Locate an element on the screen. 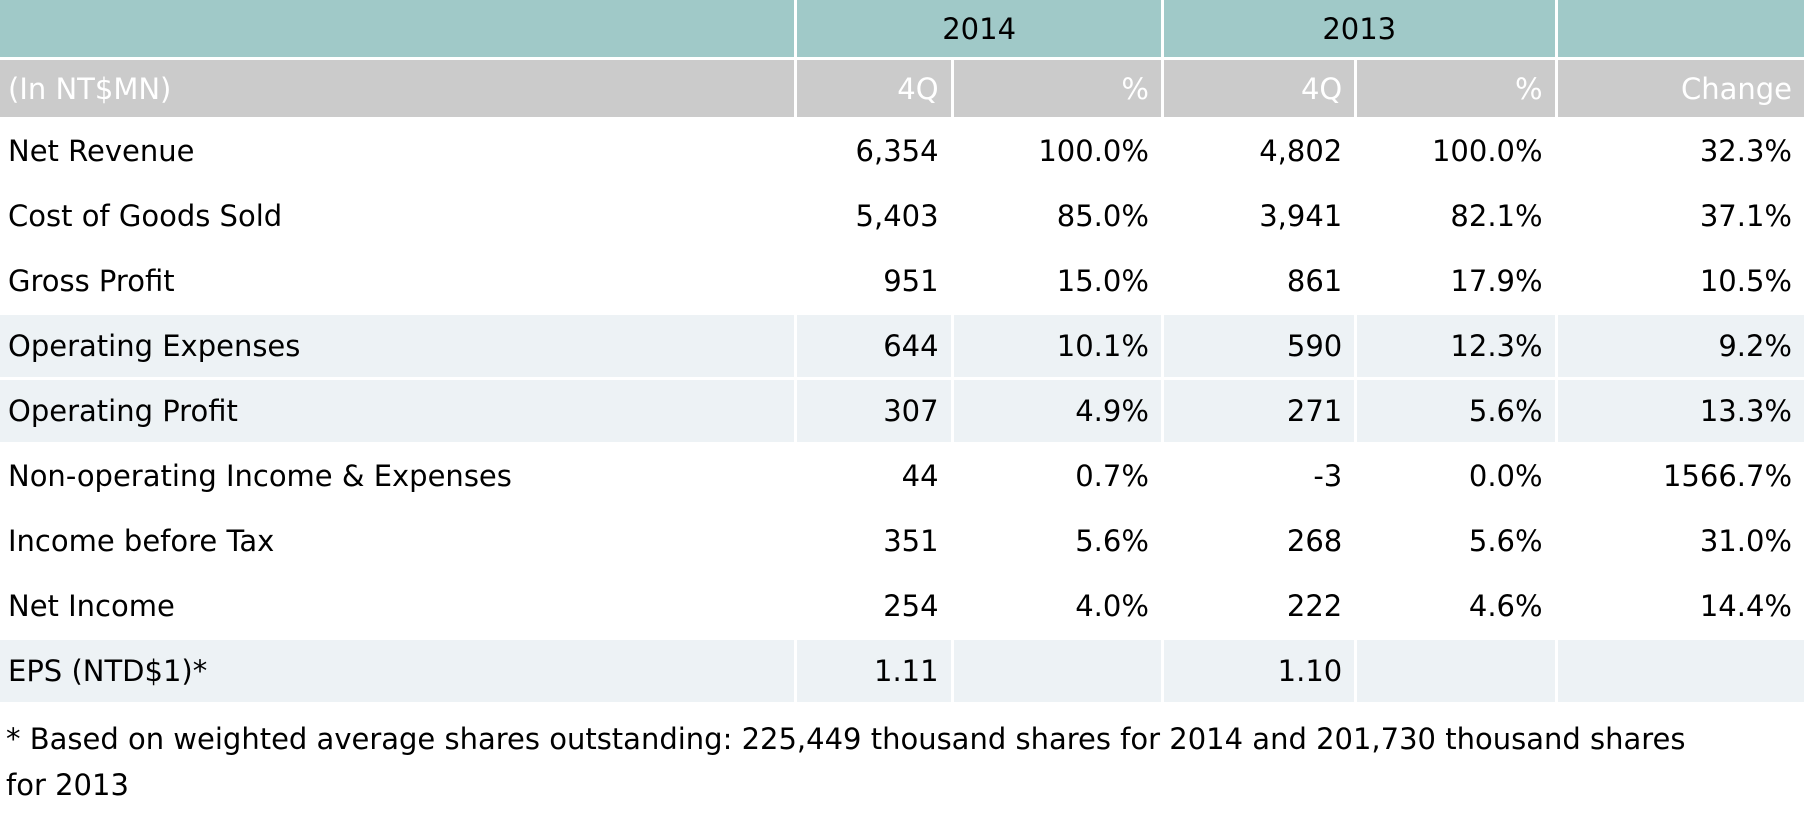 Image resolution: width=1804 pixels, height=814 pixels. value-cell-change is located at coordinates (1680, 671).